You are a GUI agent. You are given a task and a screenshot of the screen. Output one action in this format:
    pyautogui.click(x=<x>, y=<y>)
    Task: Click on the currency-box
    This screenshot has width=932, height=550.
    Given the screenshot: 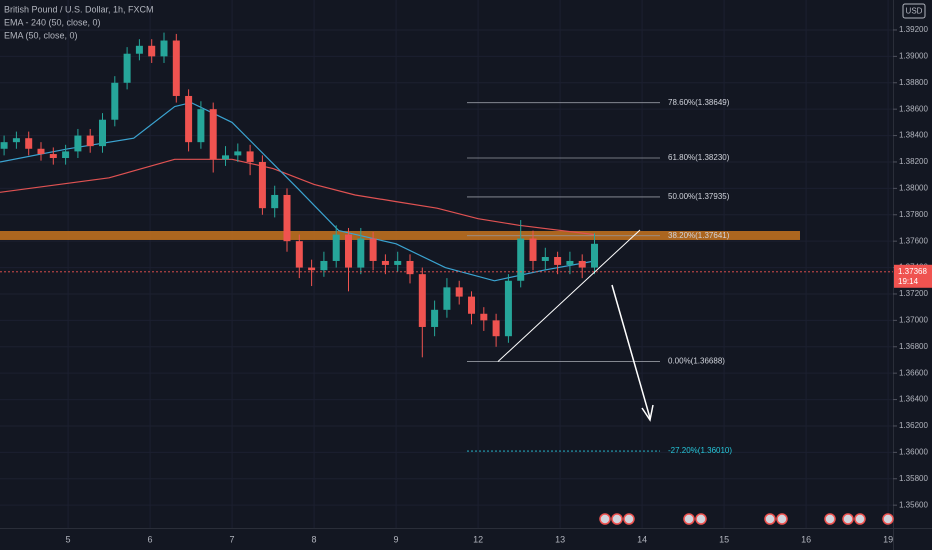 What is the action you would take?
    pyautogui.click(x=914, y=11)
    